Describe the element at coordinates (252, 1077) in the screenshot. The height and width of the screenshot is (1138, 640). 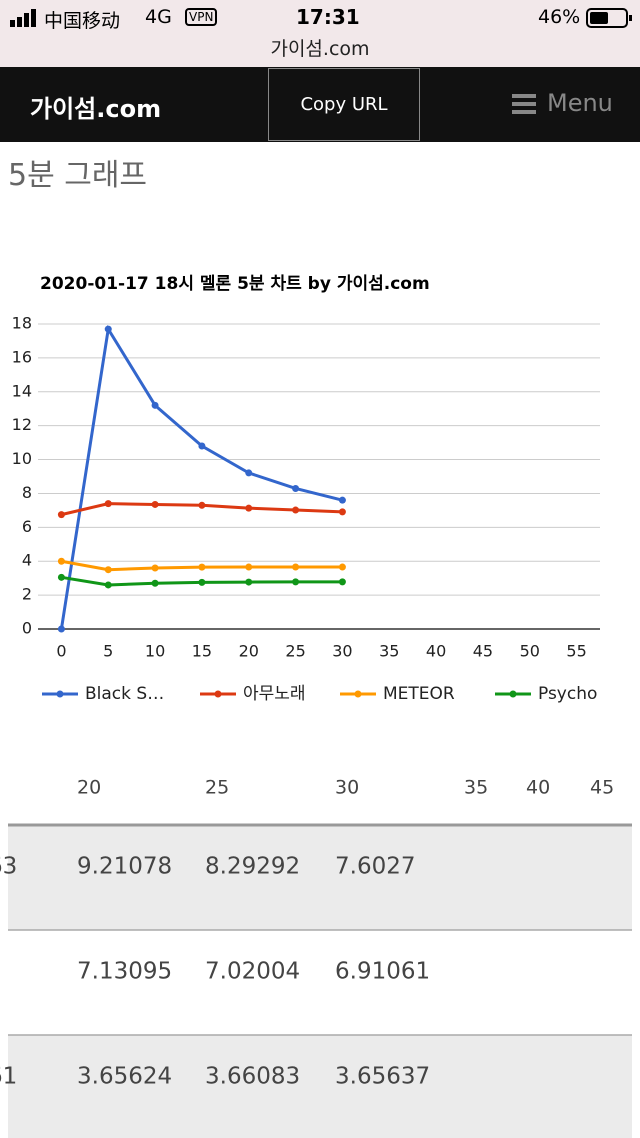
I see `table-cell: 3.66083` at that location.